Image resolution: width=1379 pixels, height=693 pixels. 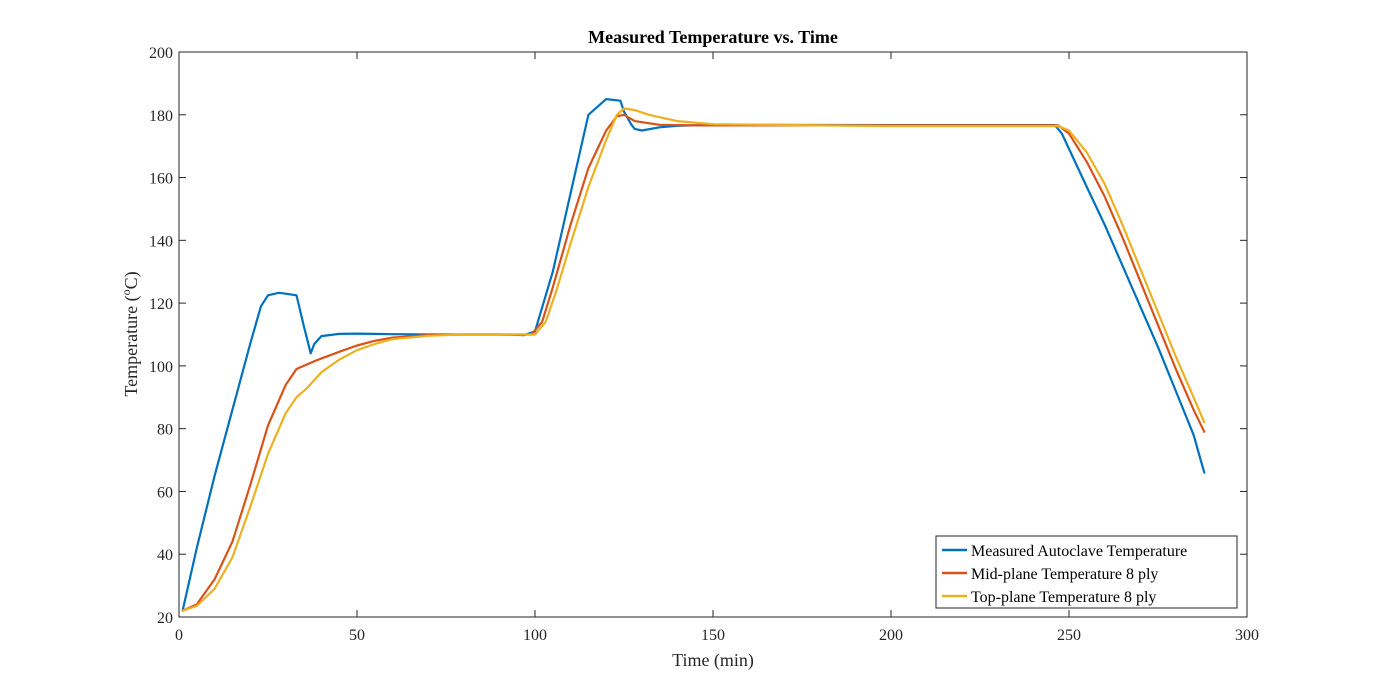 What do you see at coordinates (165, 492) in the screenshot?
I see `y-tick-label: 60` at bounding box center [165, 492].